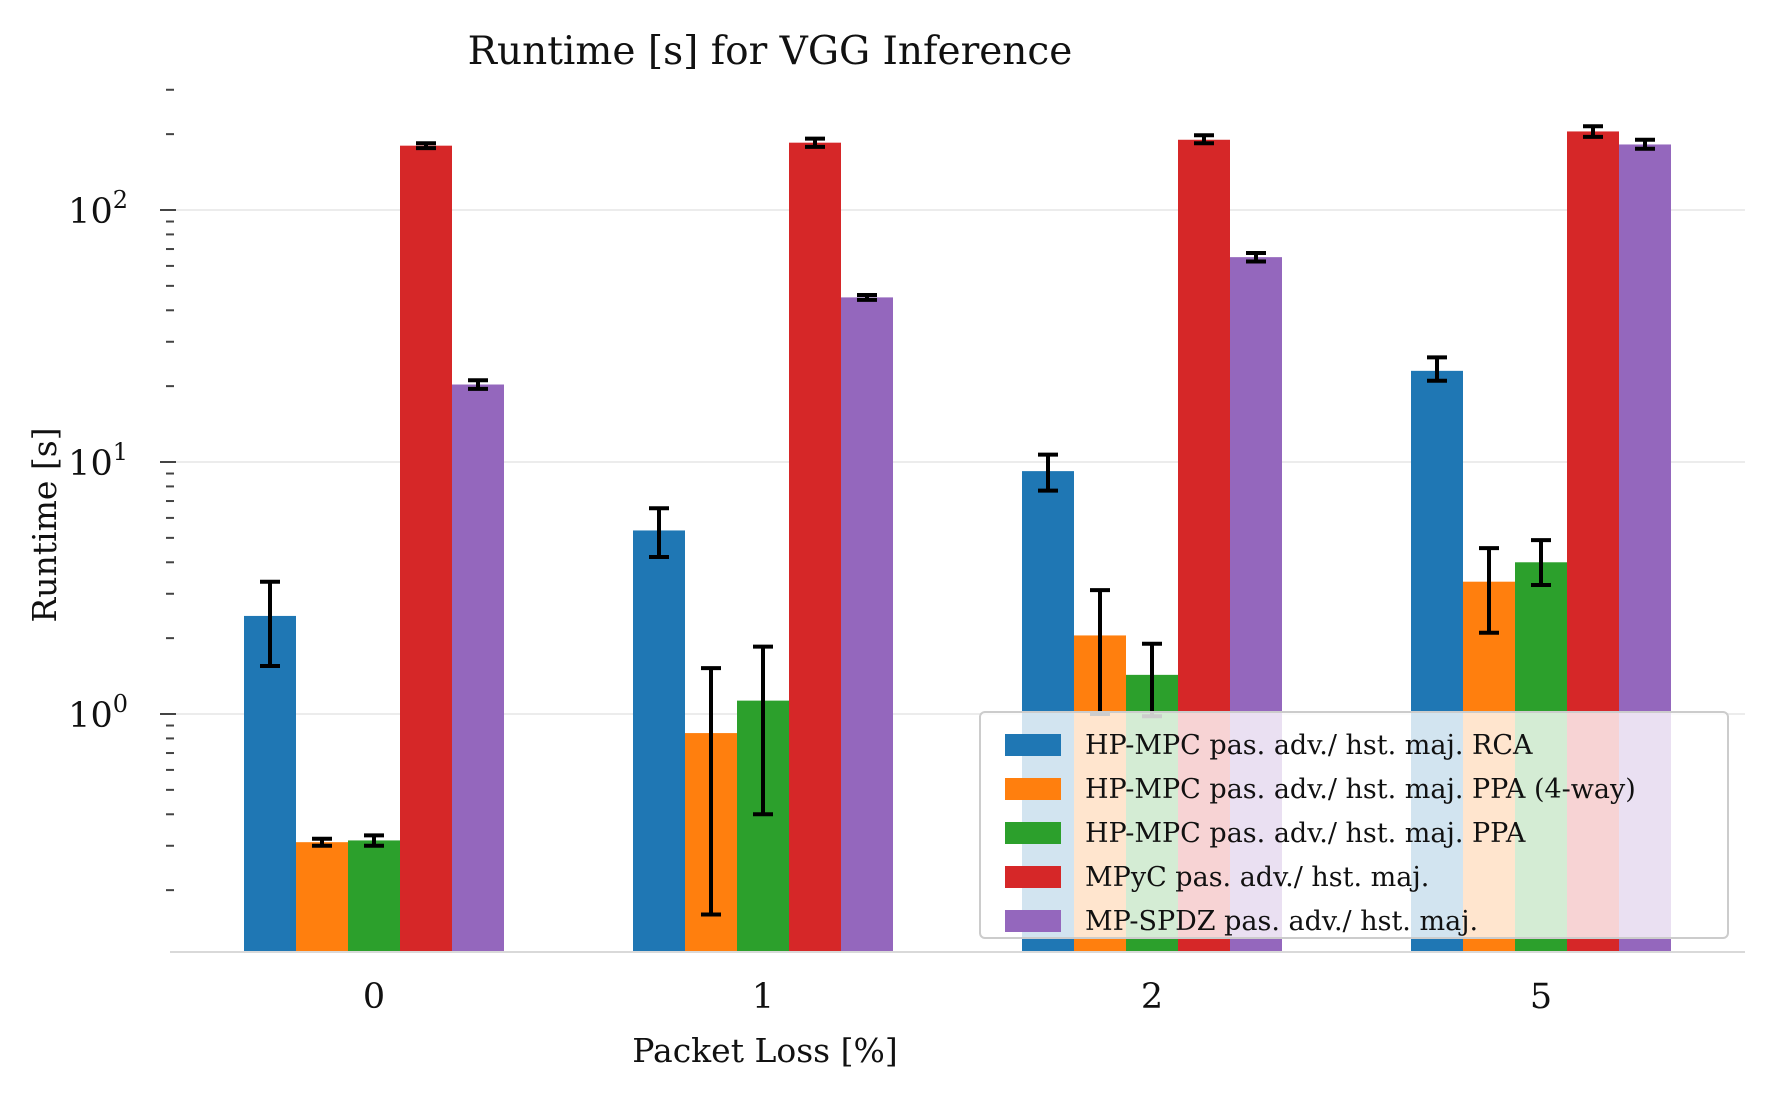  What do you see at coordinates (1309, 745) in the screenshot?
I see `legend-label: HP-MPC pas. adv./ hst. maj. RCA` at bounding box center [1309, 745].